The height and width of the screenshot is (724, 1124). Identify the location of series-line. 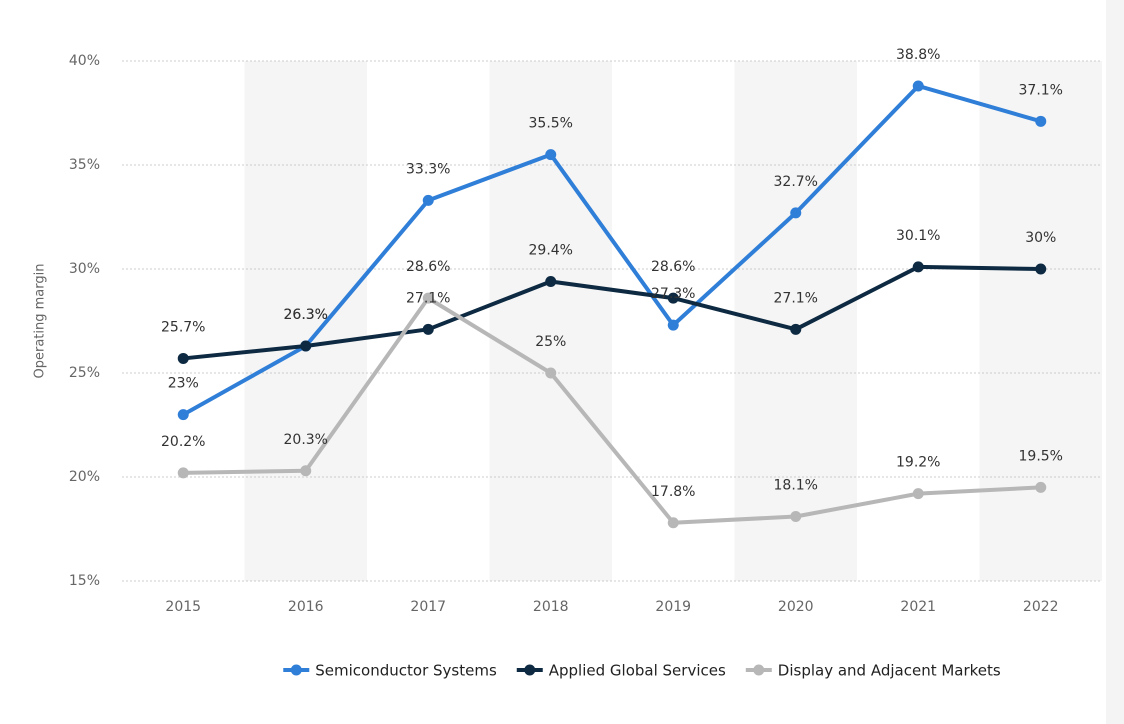
(612, 312).